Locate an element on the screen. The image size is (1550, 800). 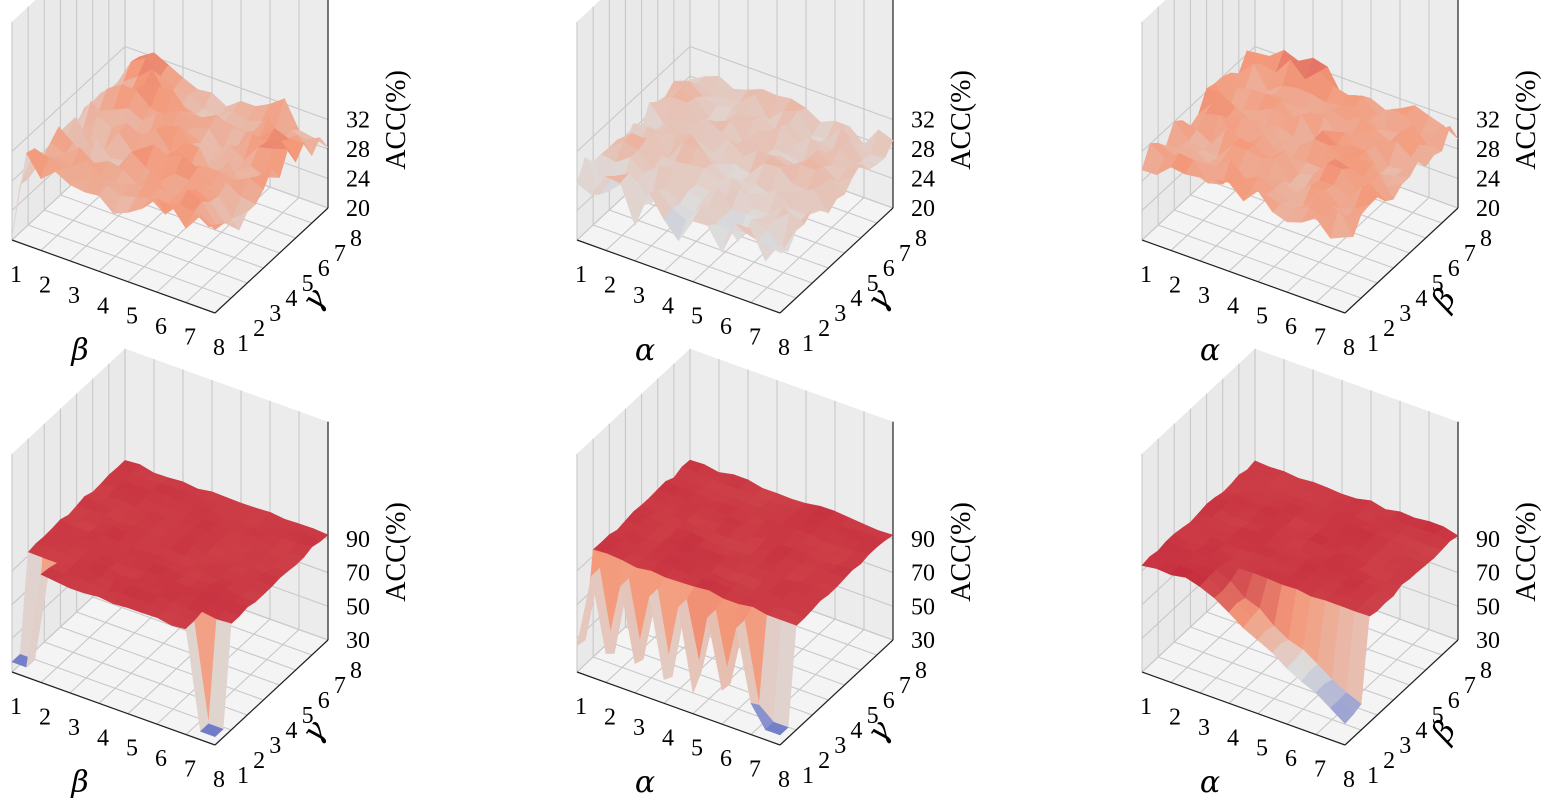
x-tick-label: 6 is located at coordinates (161, 327).